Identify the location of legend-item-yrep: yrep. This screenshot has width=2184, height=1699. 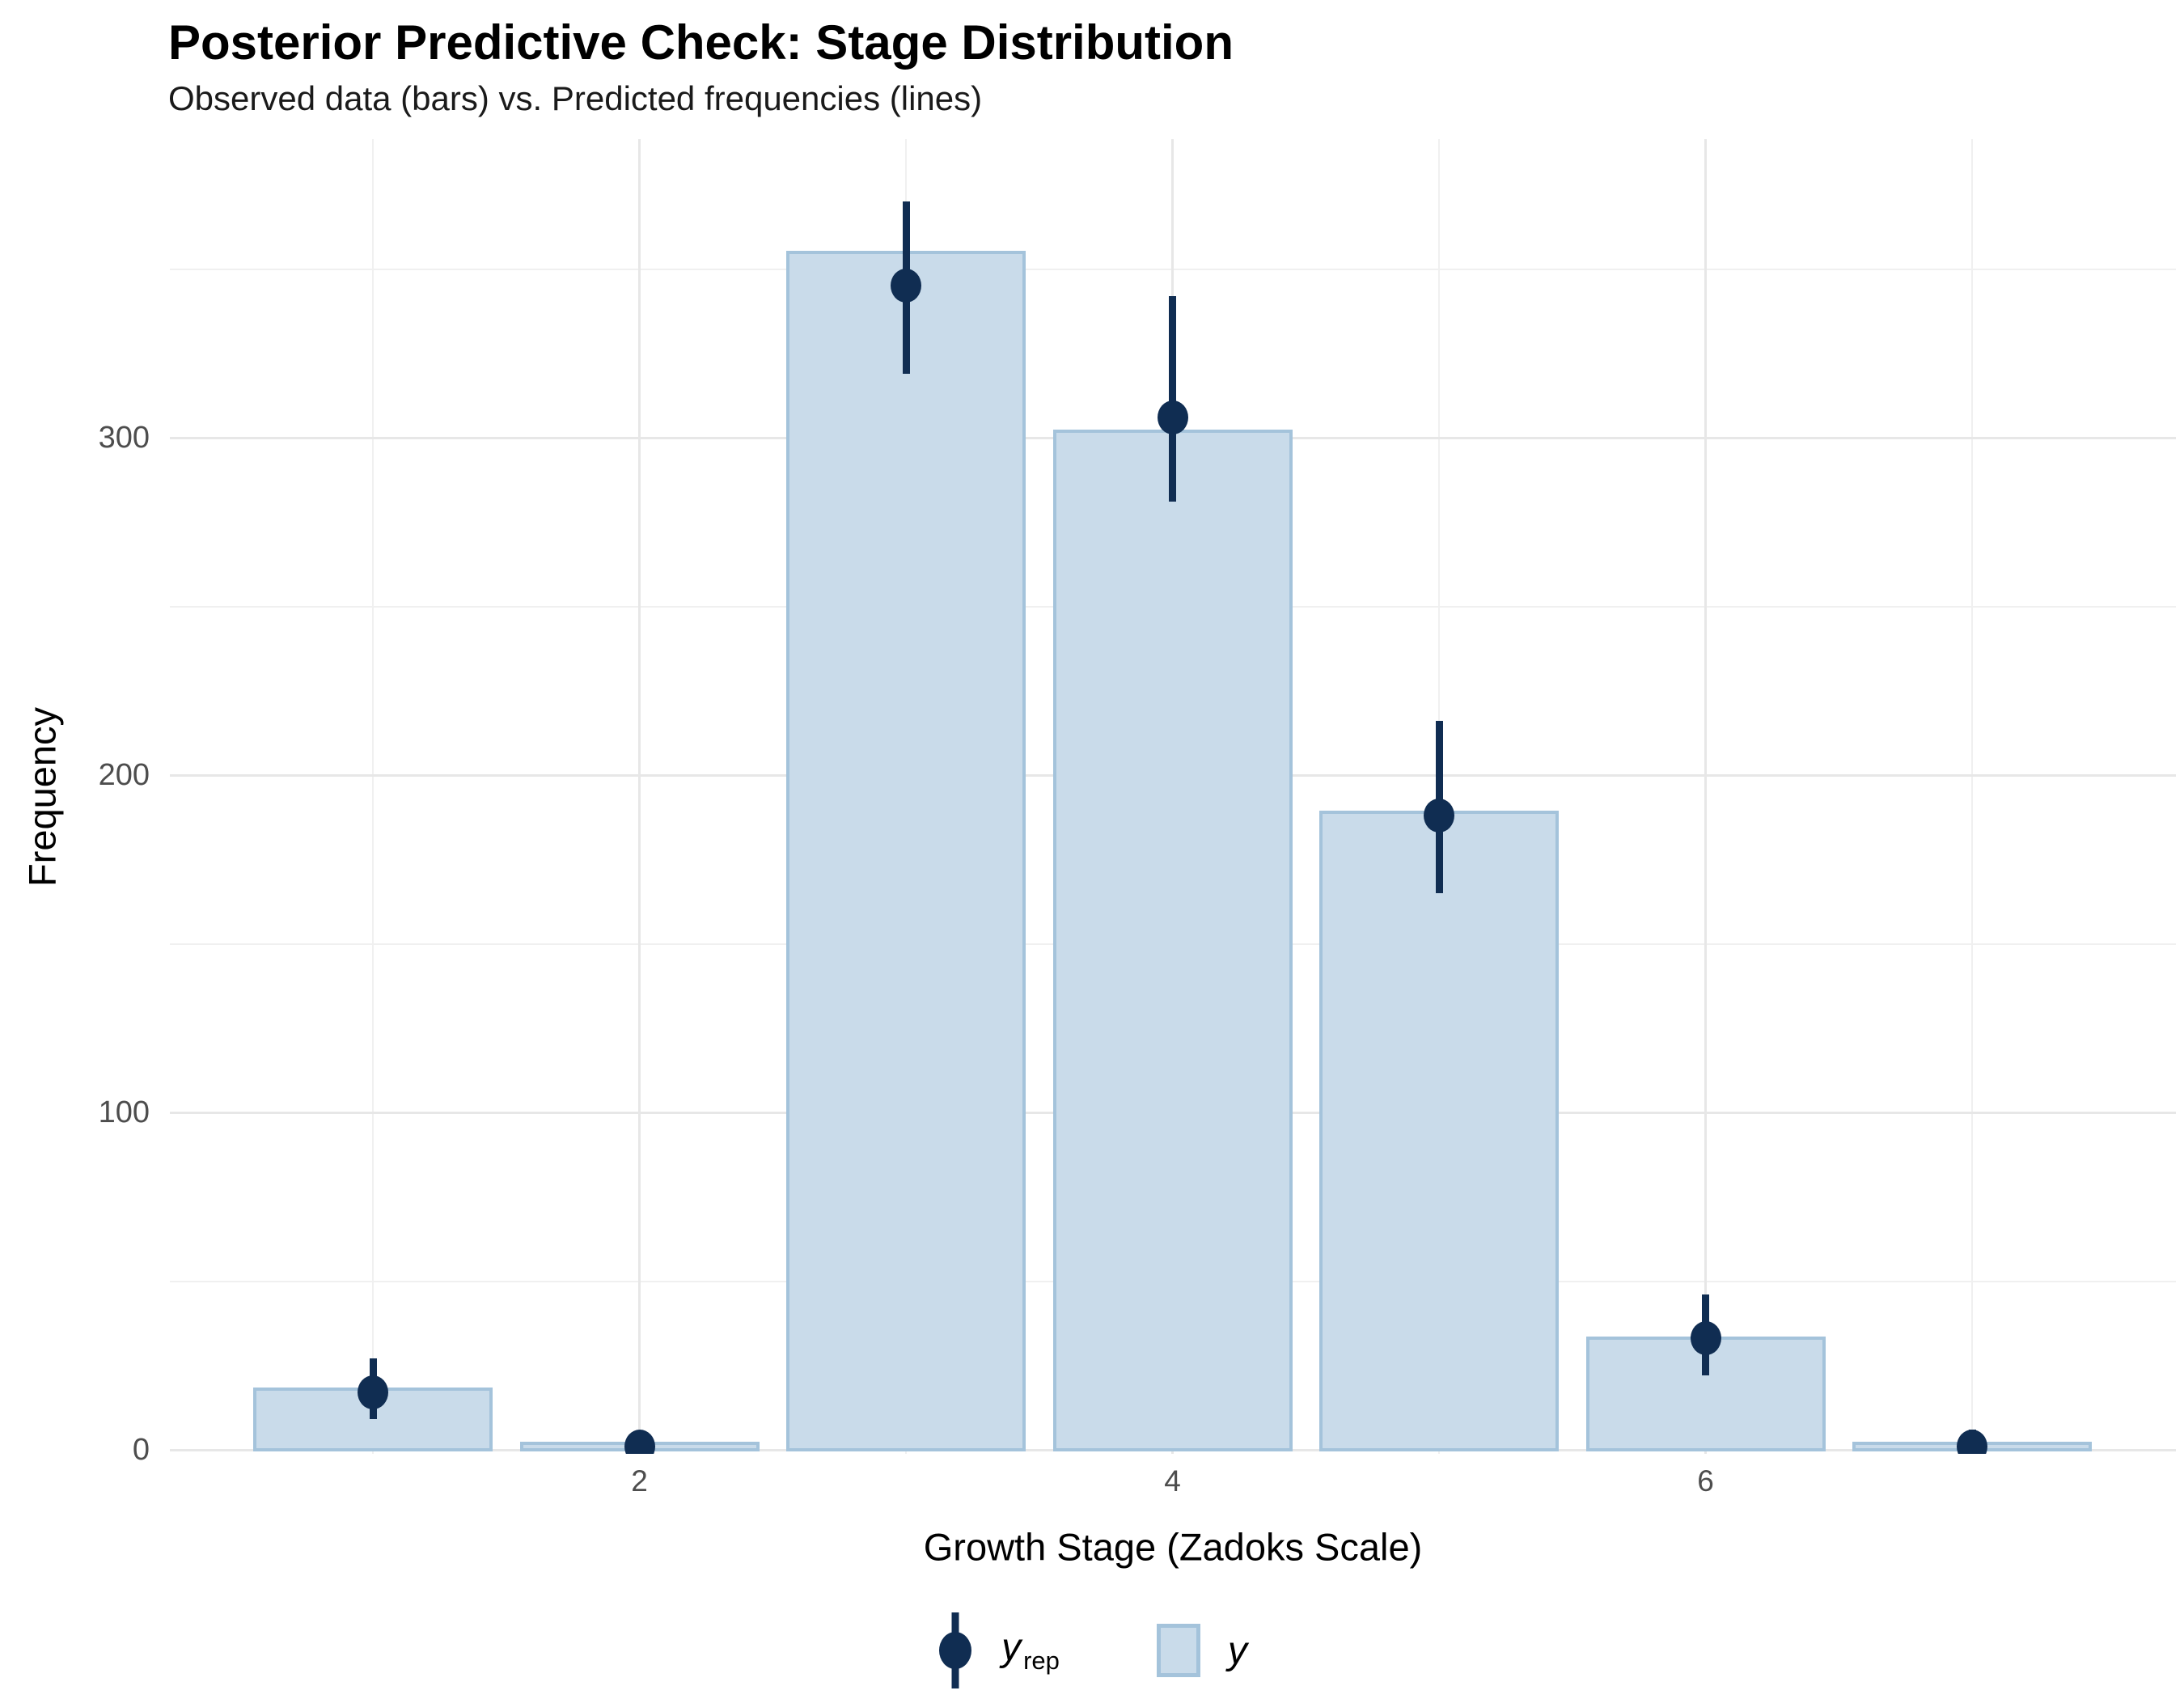
(998, 1650).